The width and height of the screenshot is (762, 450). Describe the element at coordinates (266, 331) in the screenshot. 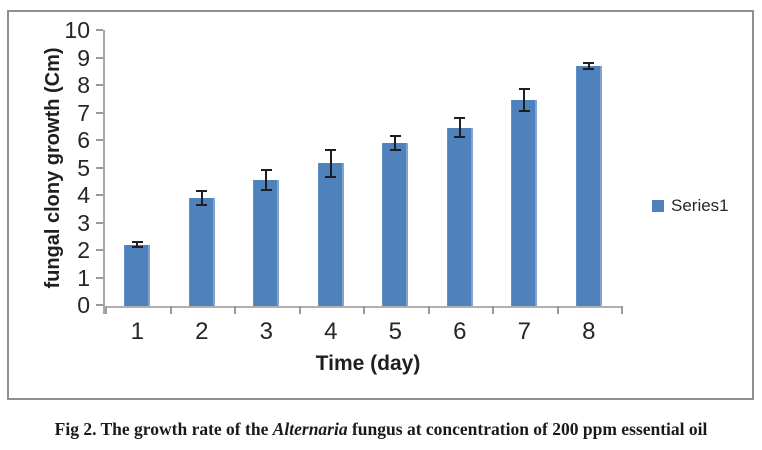

I see `x-tick-label-3: 3` at that location.